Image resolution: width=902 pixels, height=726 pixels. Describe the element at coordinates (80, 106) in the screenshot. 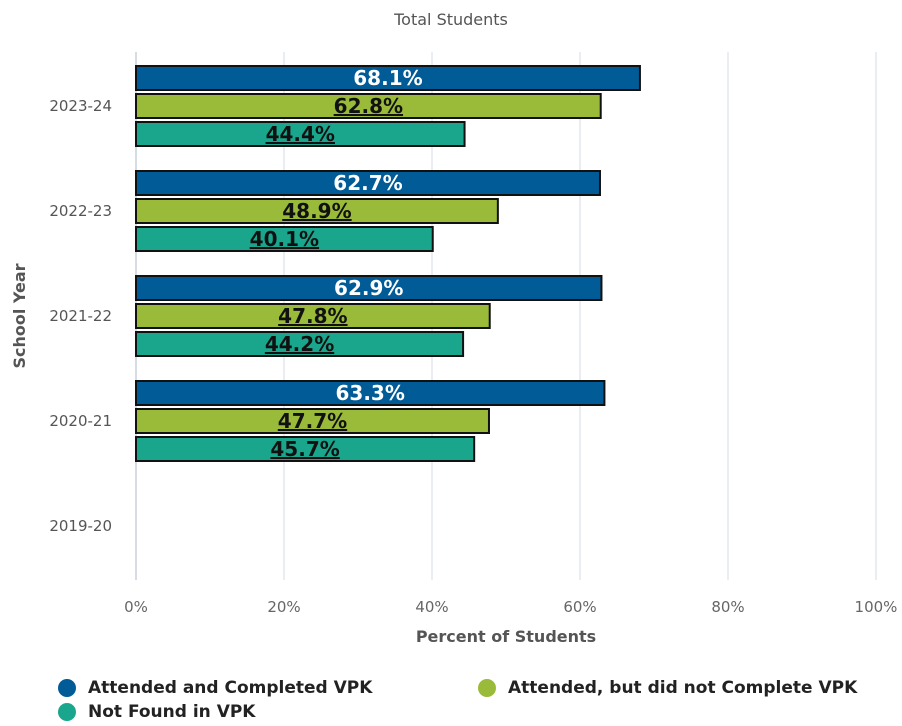

I see `y-tick-label: 2023-24` at that location.